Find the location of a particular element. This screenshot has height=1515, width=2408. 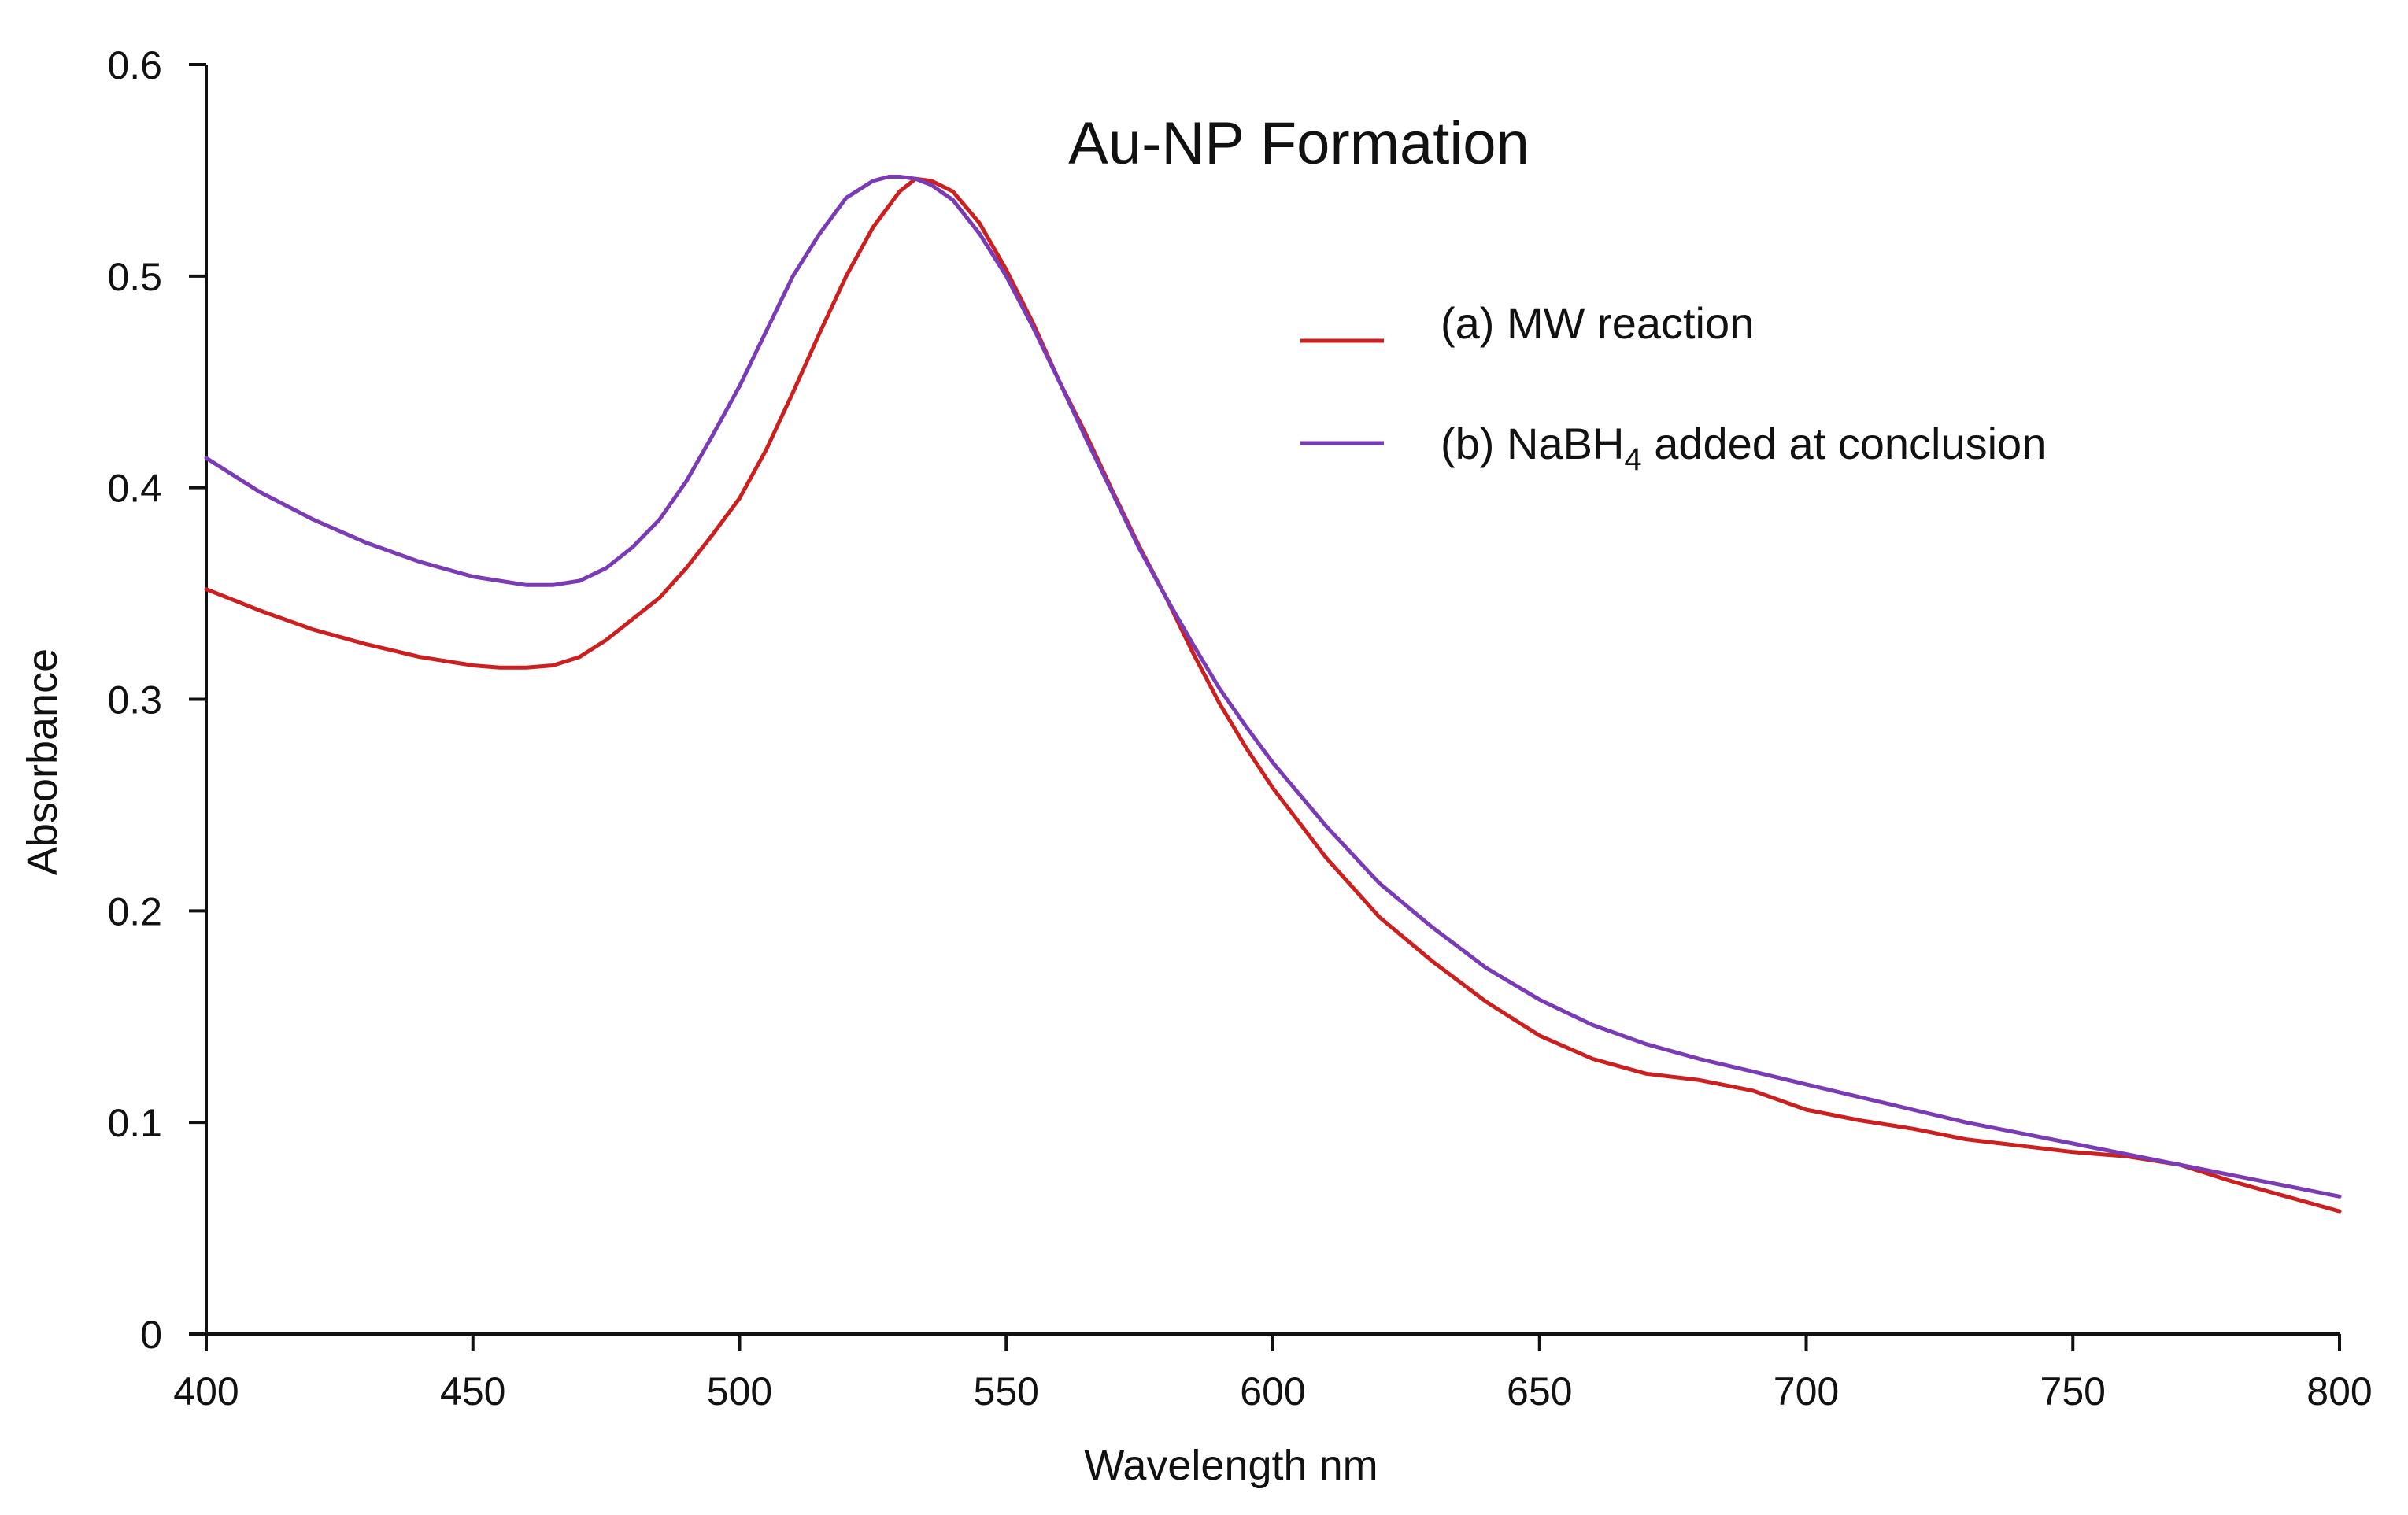

chart-title: Au-NP Formation is located at coordinates (1299, 143).